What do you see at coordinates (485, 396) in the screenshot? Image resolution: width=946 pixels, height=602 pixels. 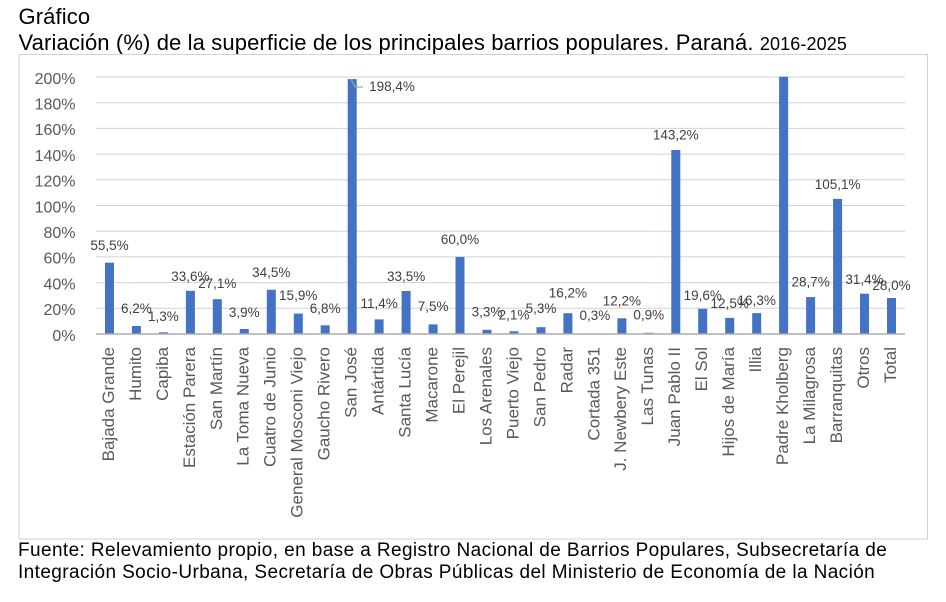 I see `svg-text: Los Arenales` at bounding box center [485, 396].